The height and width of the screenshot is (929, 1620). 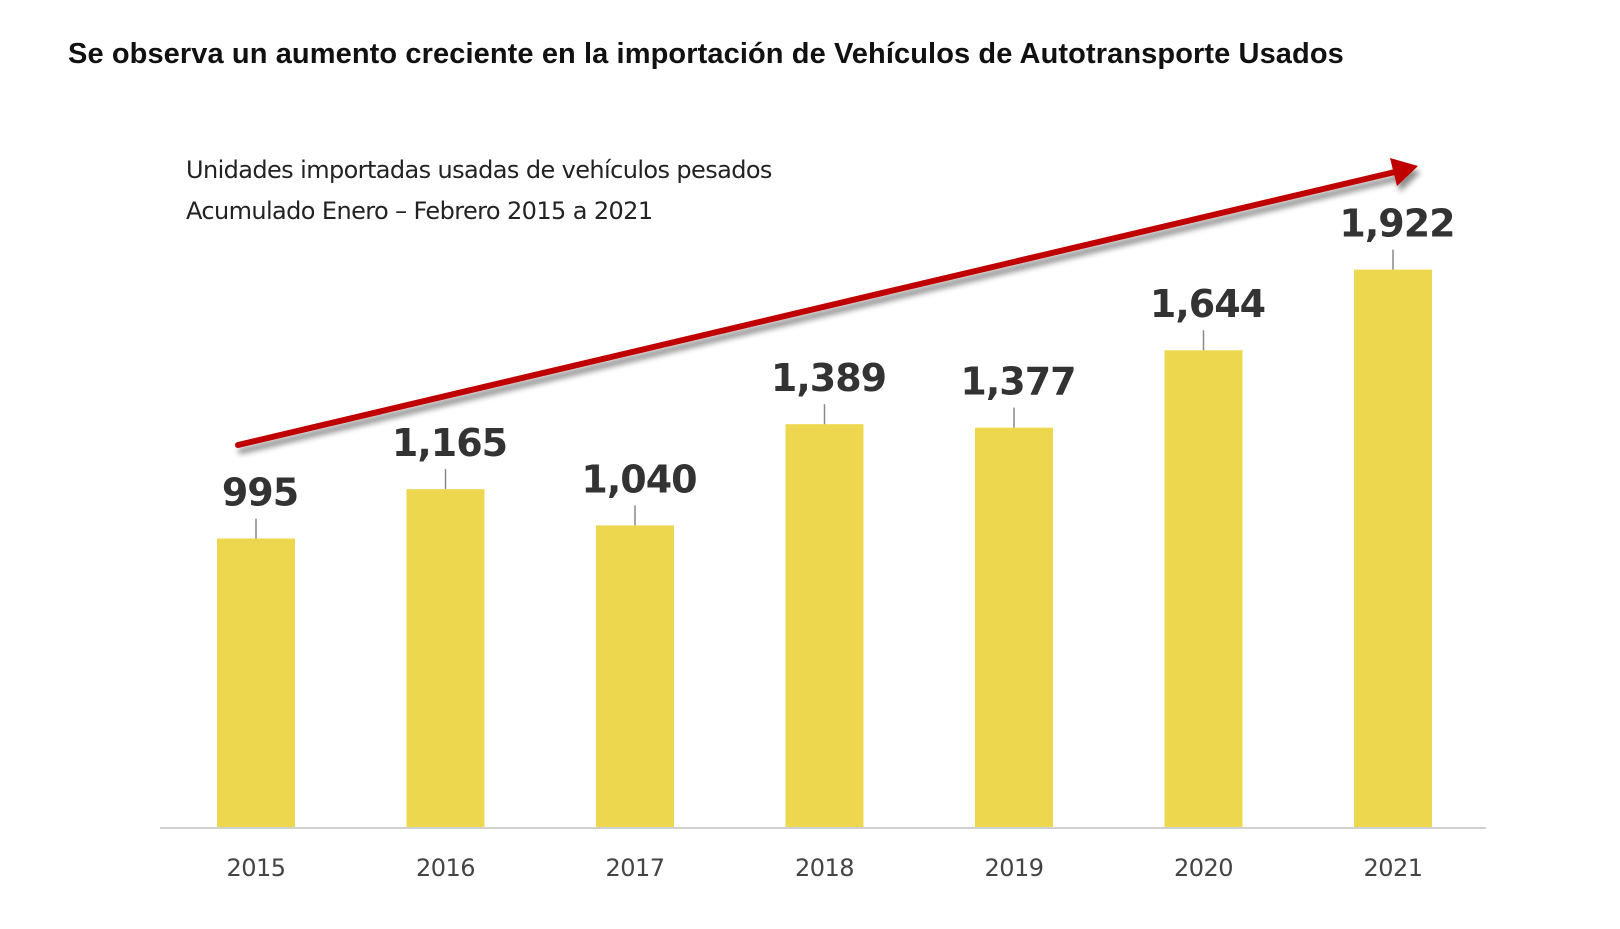 I want to click on x-tick-label-2019: 2019, so click(x=1013, y=868).